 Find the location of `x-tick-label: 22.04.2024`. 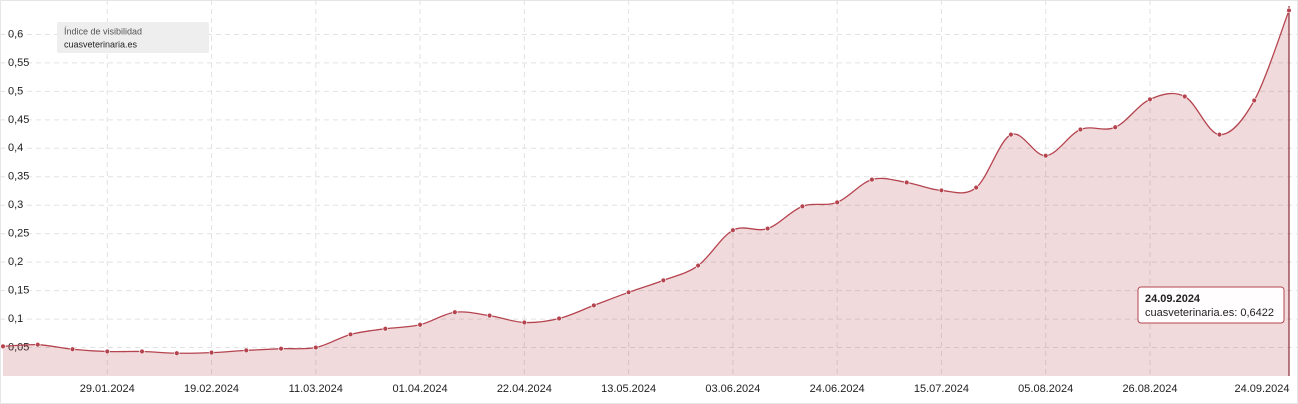

x-tick-label: 22.04.2024 is located at coordinates (524, 389).